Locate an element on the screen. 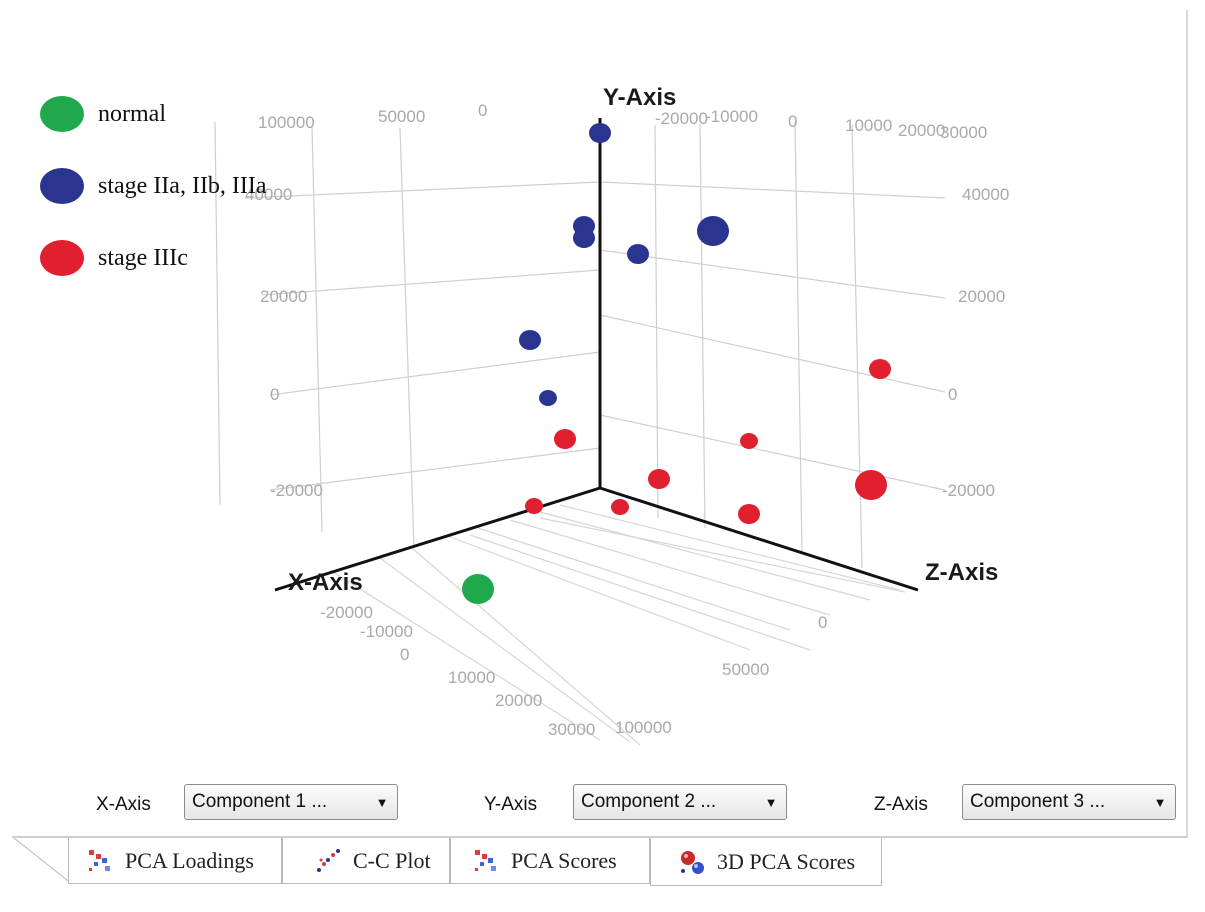  x-axis-line is located at coordinates (437, 539).